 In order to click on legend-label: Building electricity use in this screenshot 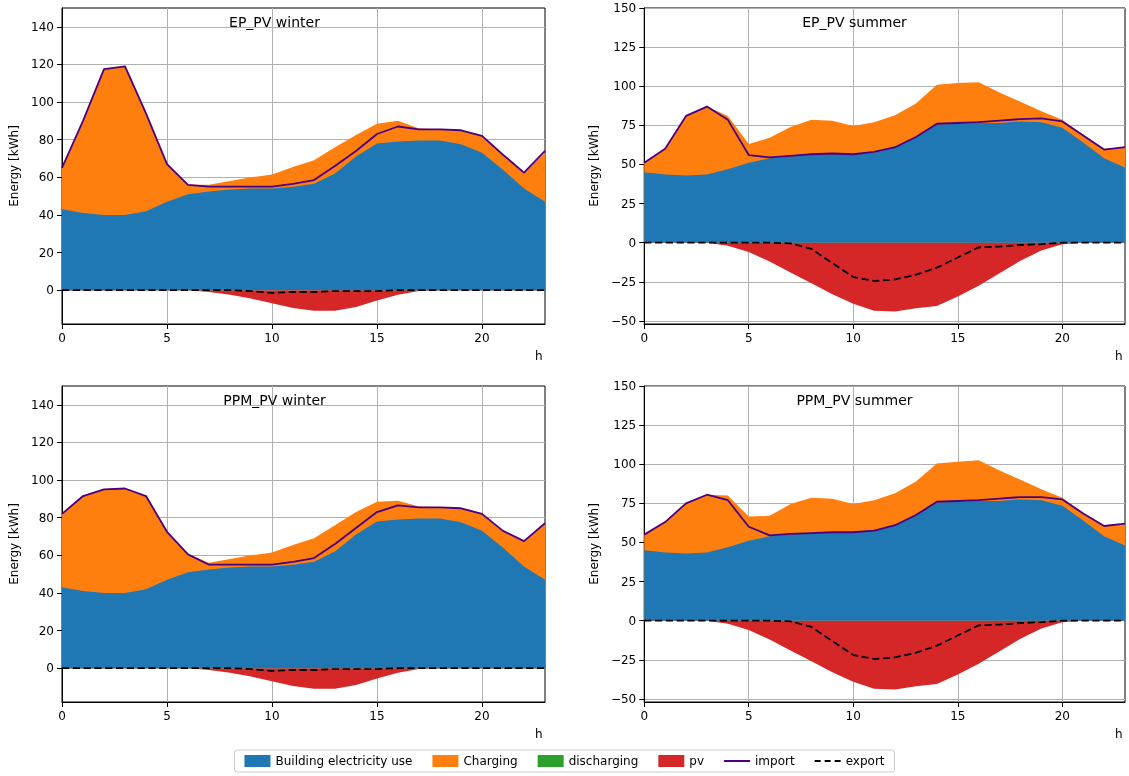, I will do `click(344, 761)`.